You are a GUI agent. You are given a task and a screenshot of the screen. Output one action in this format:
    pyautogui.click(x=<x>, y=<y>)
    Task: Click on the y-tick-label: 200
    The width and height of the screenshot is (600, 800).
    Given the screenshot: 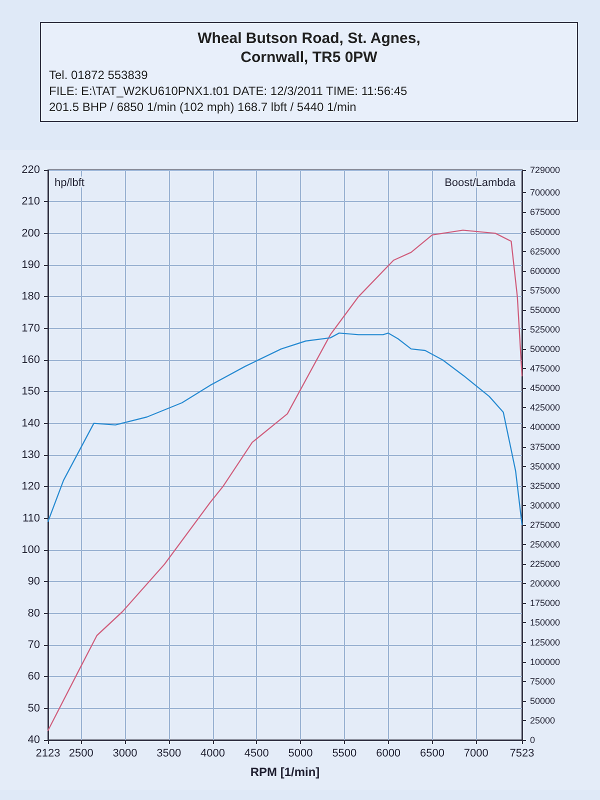 What is the action you would take?
    pyautogui.click(x=31, y=233)
    